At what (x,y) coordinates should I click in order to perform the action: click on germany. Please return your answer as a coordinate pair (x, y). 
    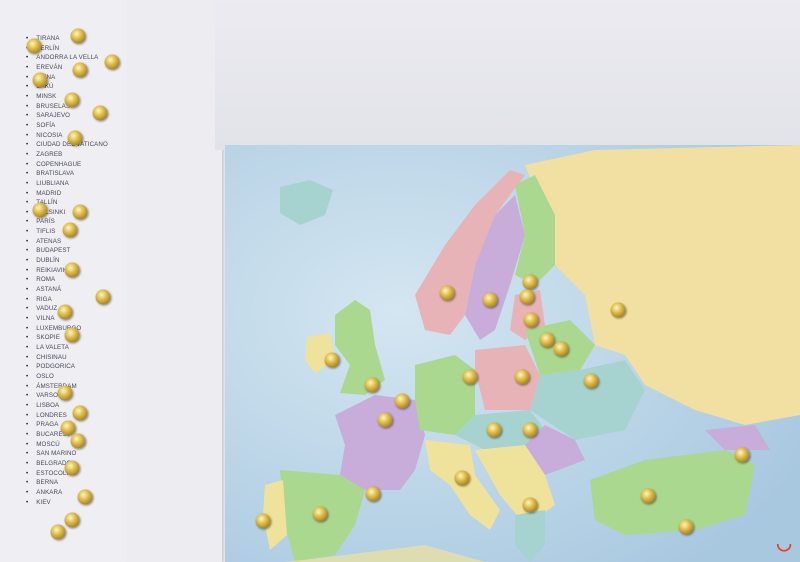
    Looking at the image, I should click on (445, 395).